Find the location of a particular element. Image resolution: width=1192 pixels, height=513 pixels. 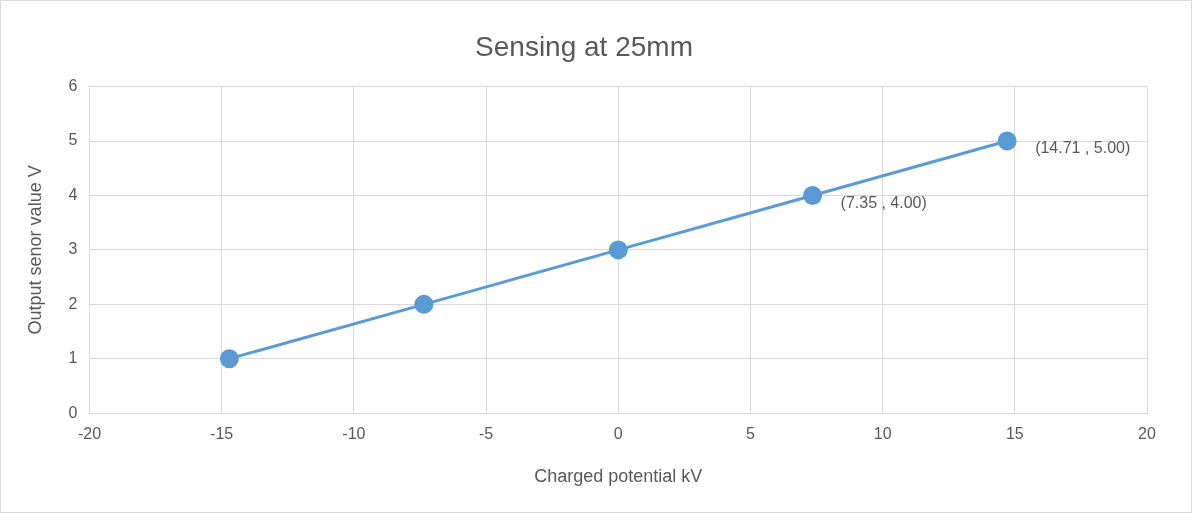

x-tick-label: -20 is located at coordinates (89, 434).